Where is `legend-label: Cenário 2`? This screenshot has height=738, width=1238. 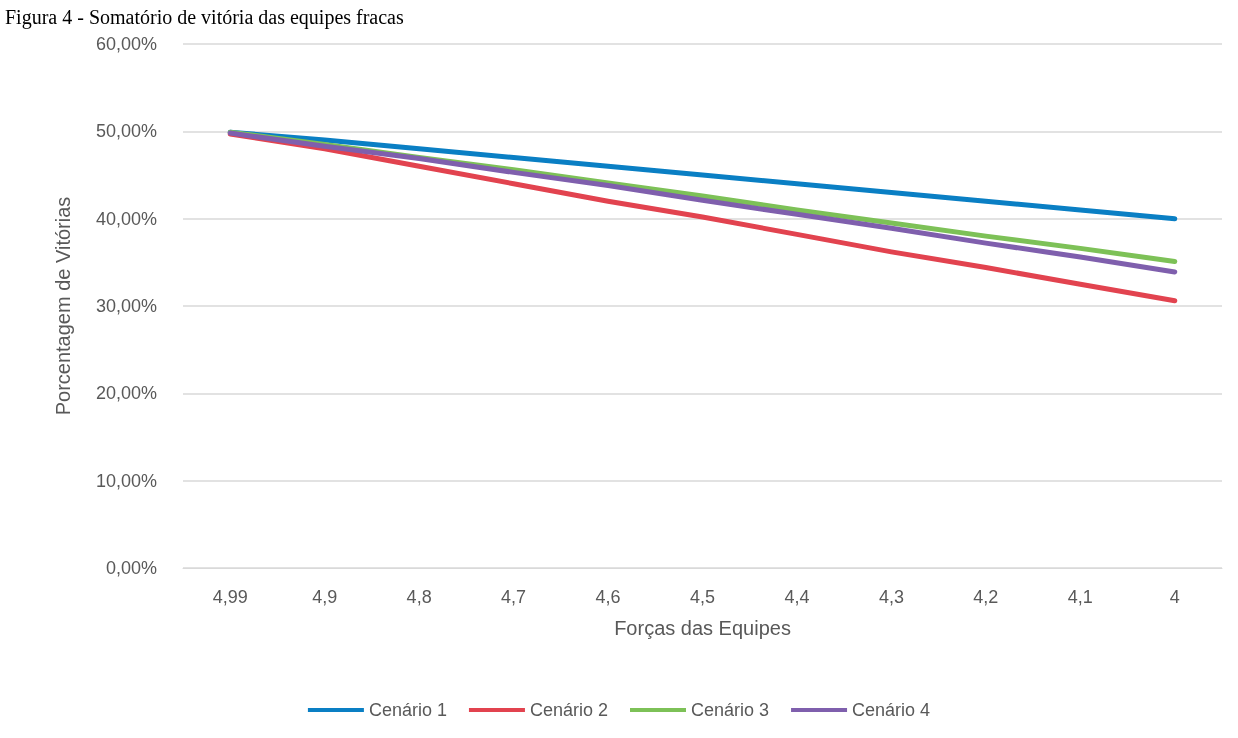 legend-label: Cenário 2 is located at coordinates (568, 710).